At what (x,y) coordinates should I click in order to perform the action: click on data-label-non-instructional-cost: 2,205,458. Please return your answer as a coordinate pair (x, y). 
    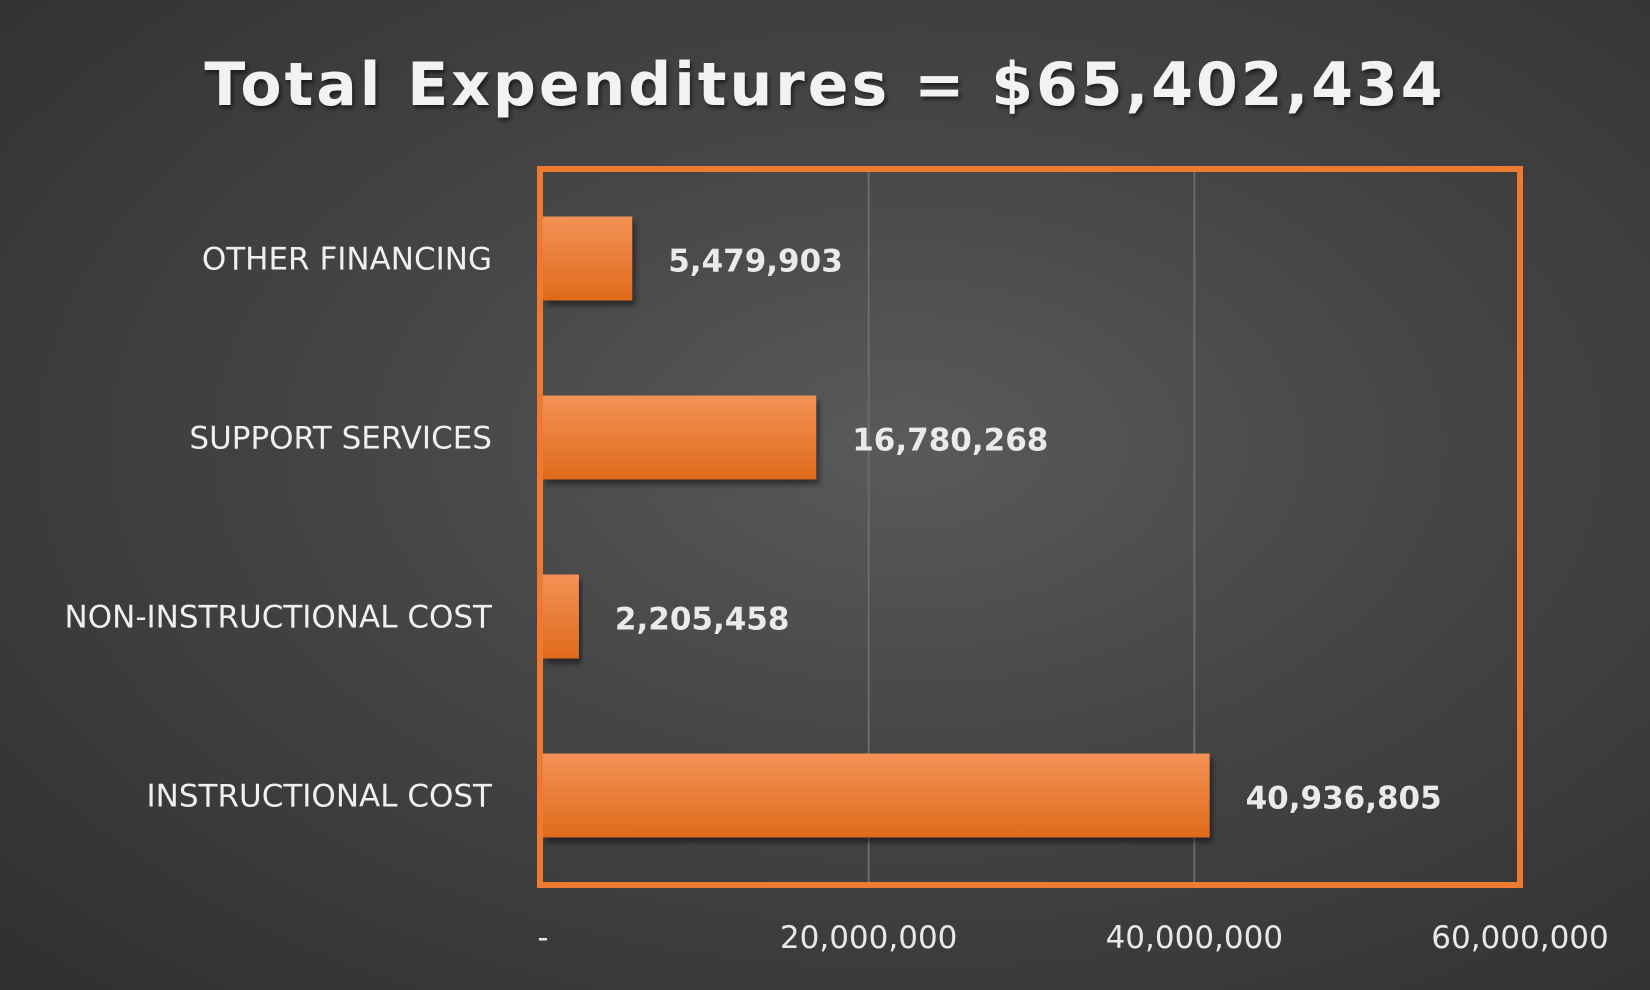
    Looking at the image, I should click on (702, 620).